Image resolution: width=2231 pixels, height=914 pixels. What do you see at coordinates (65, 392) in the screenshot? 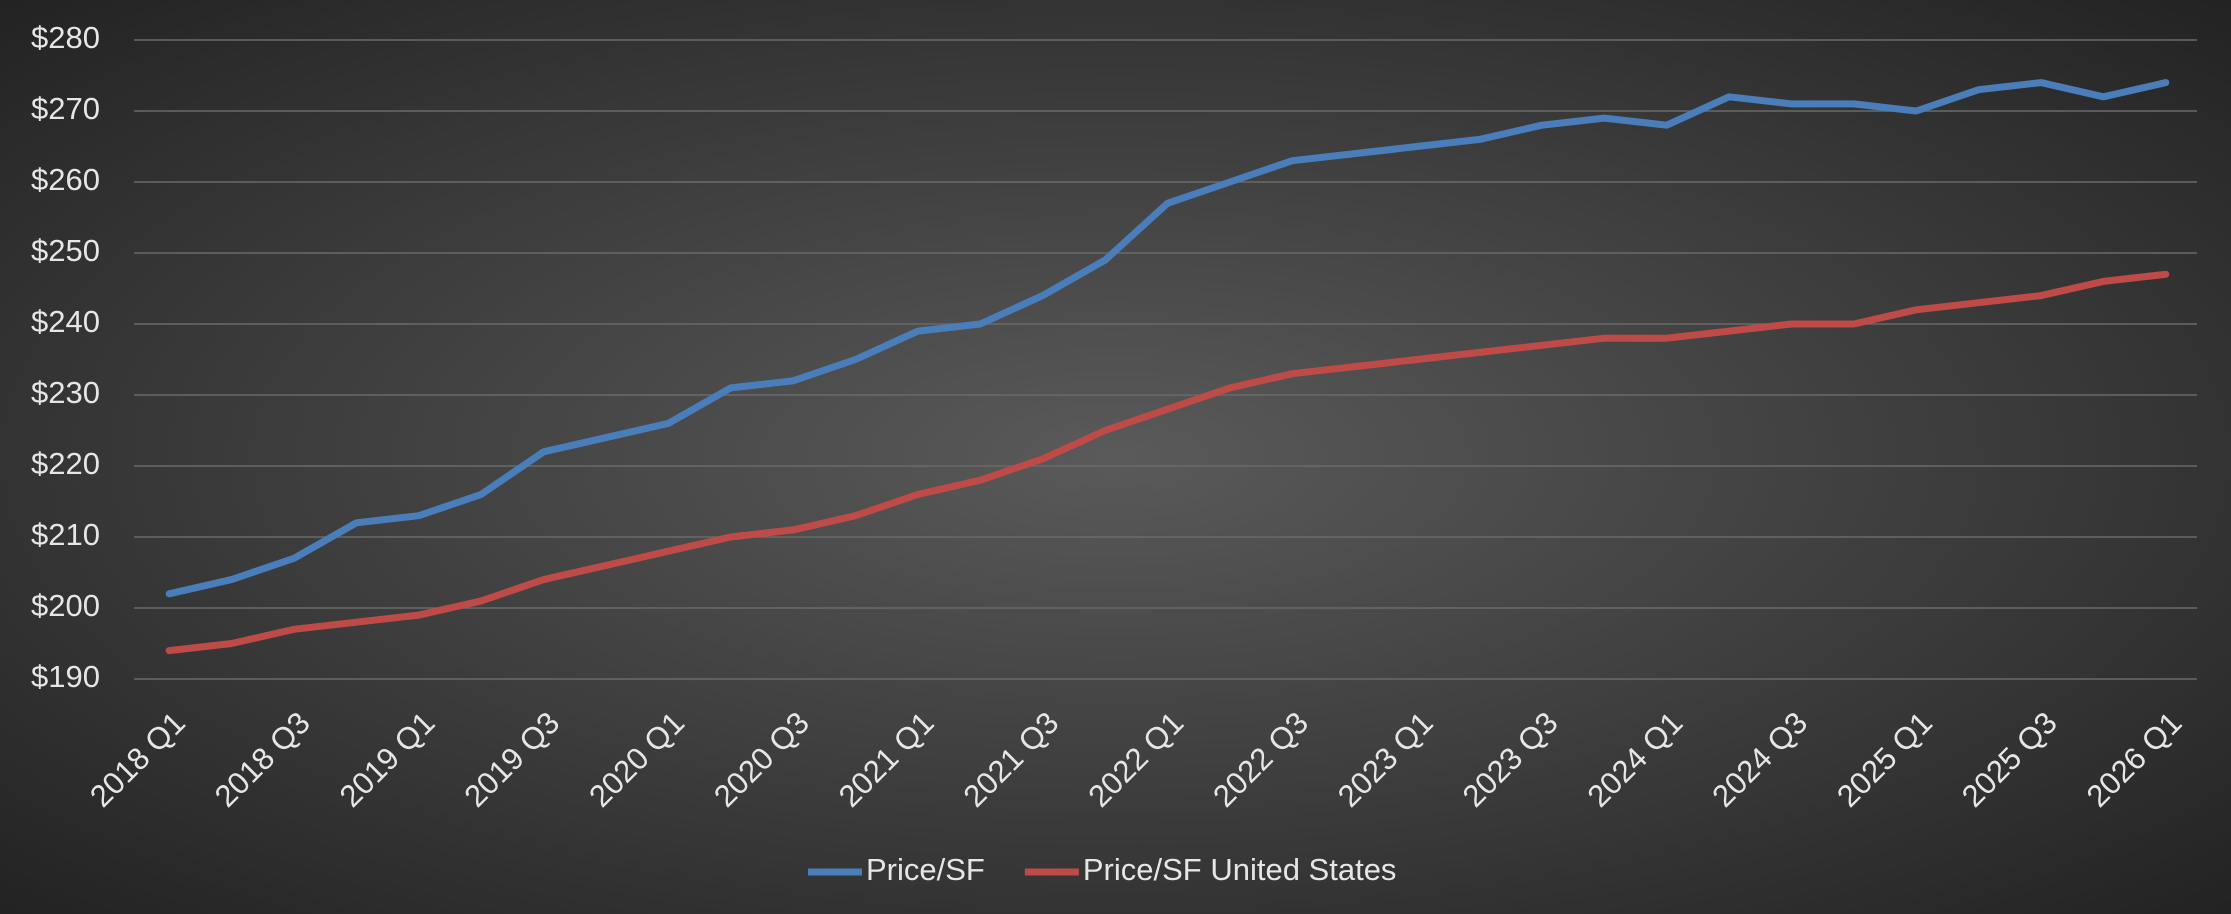
I see `y-tick-label: $230` at bounding box center [65, 392].